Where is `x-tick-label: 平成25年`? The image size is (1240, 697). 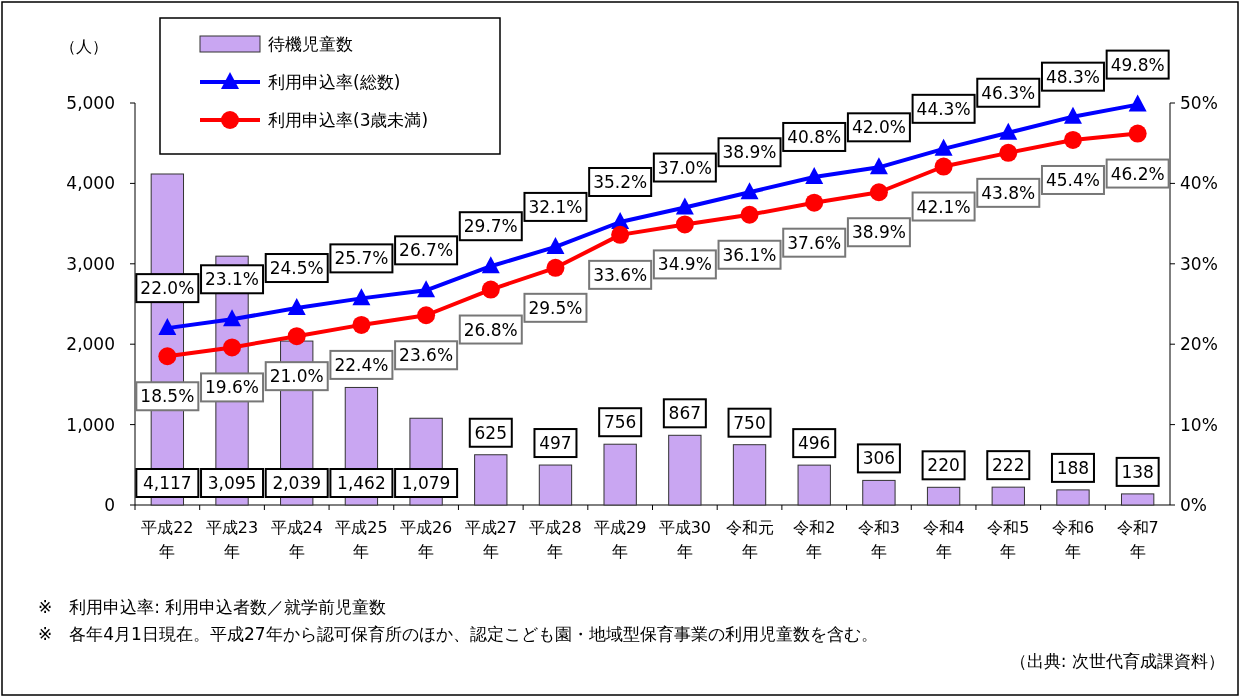
x-tick-label: 平成25年 is located at coordinates (361, 539).